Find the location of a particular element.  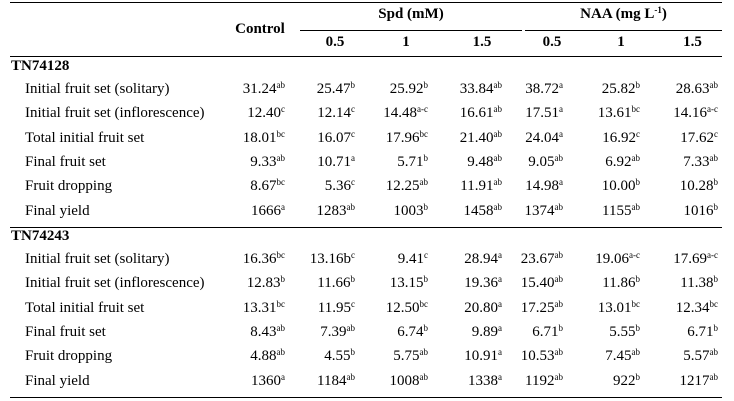

cell-value: 13.61 is located at coordinates (614, 113).